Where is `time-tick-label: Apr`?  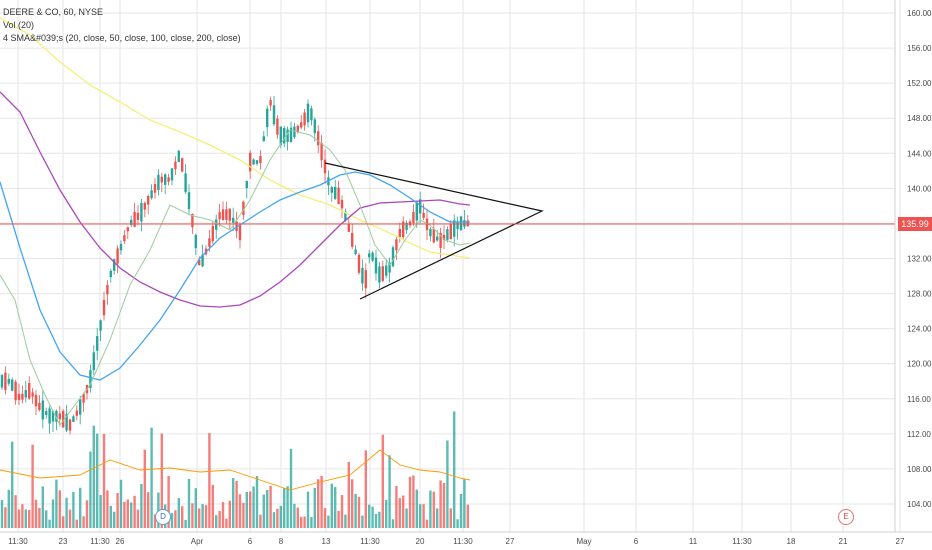 time-tick-label: Apr is located at coordinates (197, 541).